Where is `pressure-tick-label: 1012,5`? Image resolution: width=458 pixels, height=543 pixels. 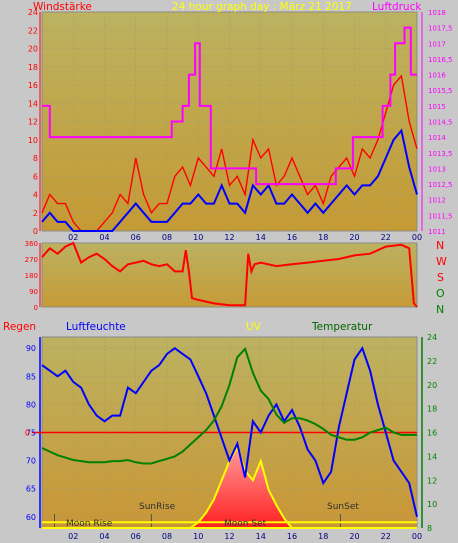
pressure-tick-label: 1012,5 is located at coordinates (440, 185).